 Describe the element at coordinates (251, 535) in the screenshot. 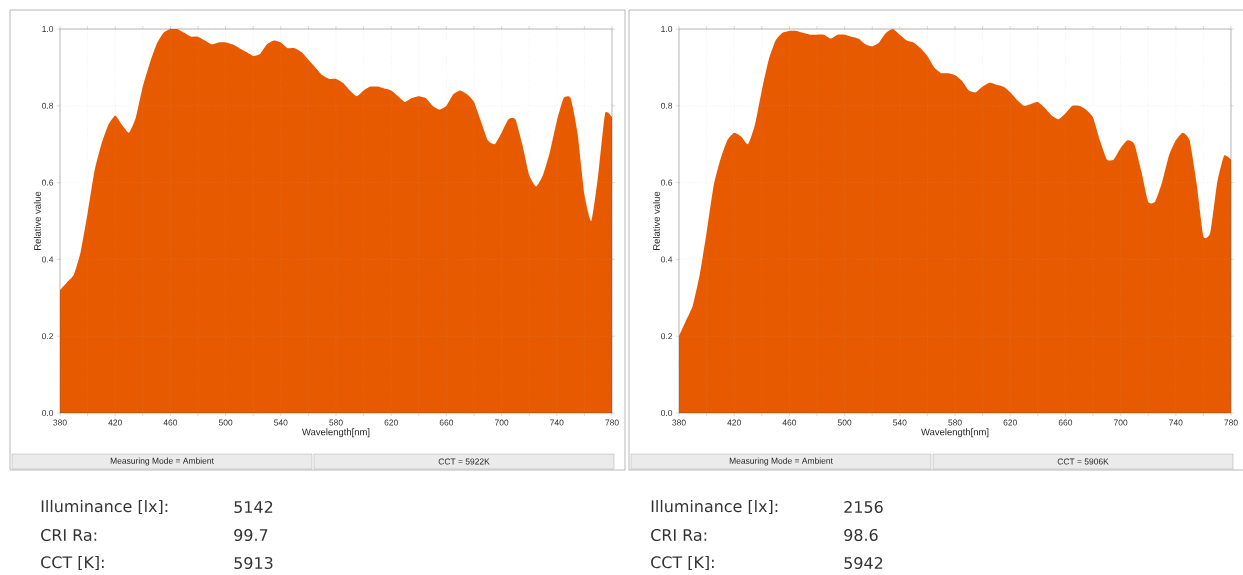

I see `text: 99.7` at that location.